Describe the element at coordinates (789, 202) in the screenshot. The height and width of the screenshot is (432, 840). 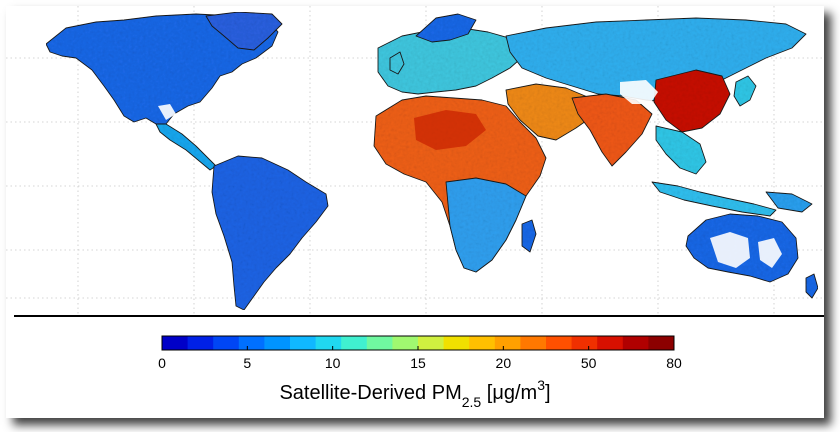
I see `new-guinea` at that location.